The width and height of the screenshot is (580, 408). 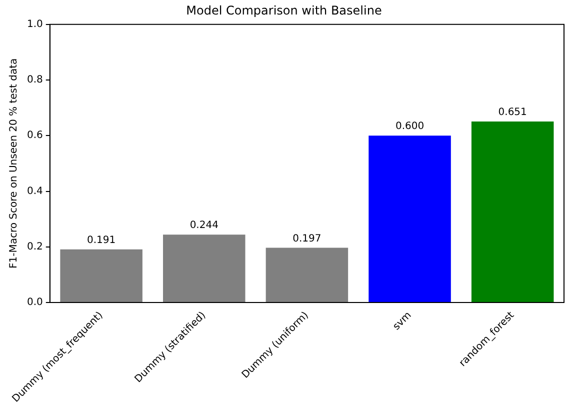 I want to click on y-tick-label: 0.6, so click(x=34, y=136).